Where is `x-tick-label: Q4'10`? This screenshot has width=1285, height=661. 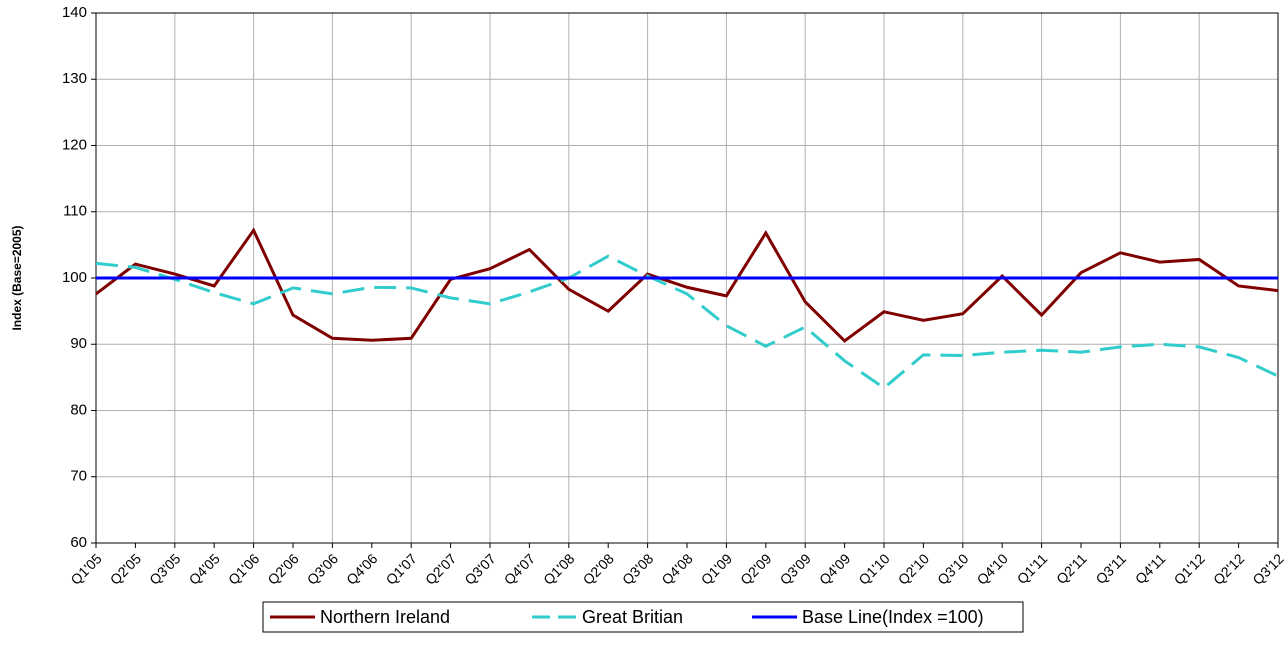 x-tick-label: Q4'10 is located at coordinates (993, 569).